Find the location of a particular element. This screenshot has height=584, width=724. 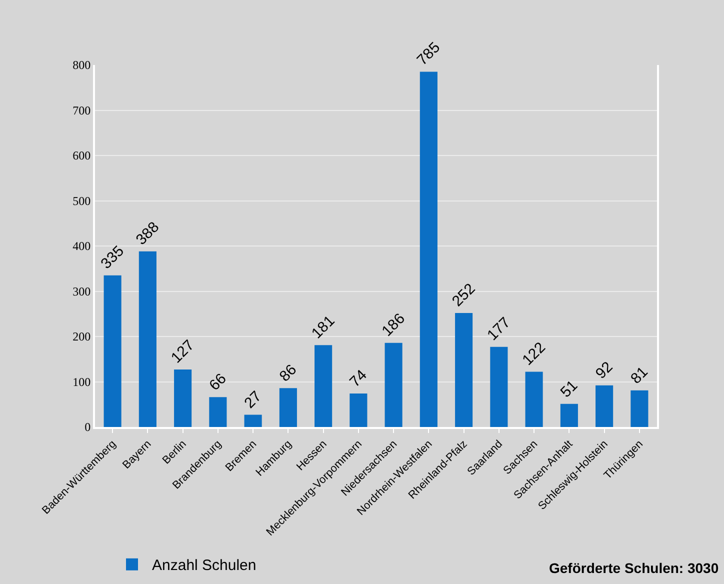

y-tick-label: 200 is located at coordinates (81, 337).